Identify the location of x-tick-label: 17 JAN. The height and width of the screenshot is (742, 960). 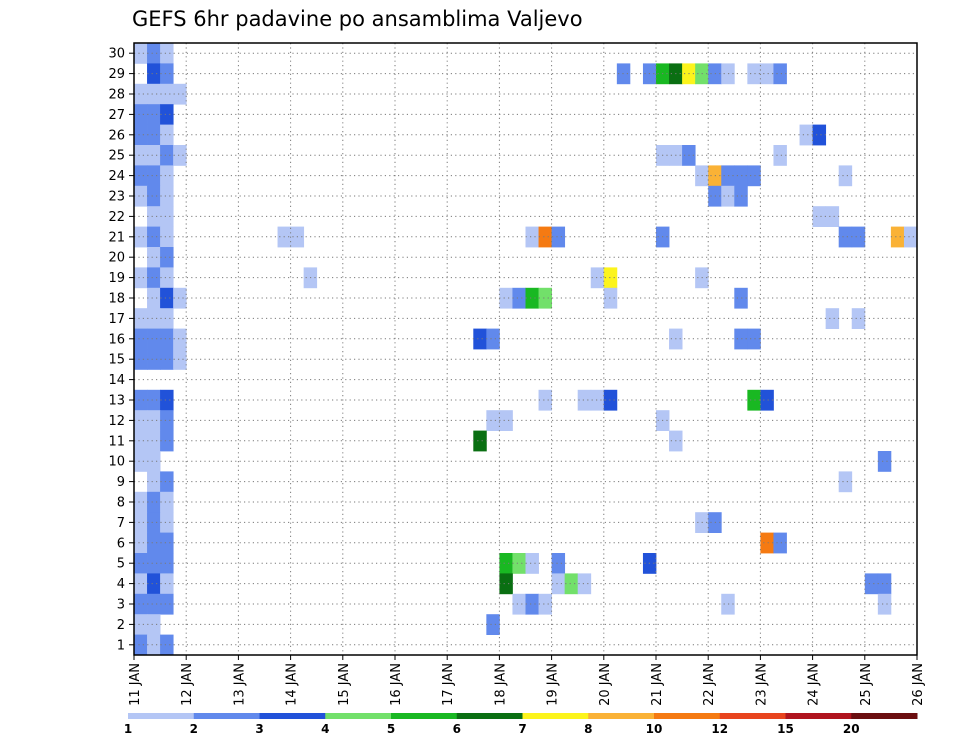
(448, 684).